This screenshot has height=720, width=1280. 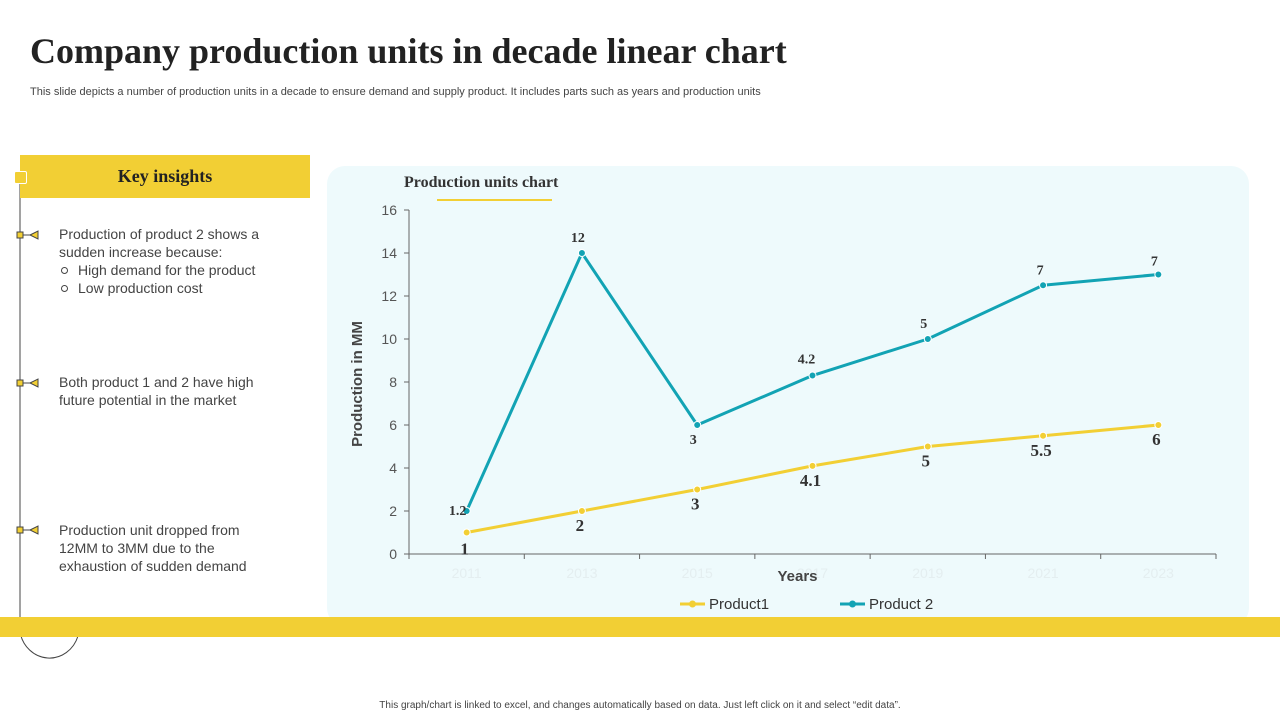 What do you see at coordinates (357, 384) in the screenshot?
I see `y-axis-title: Production in MM` at bounding box center [357, 384].